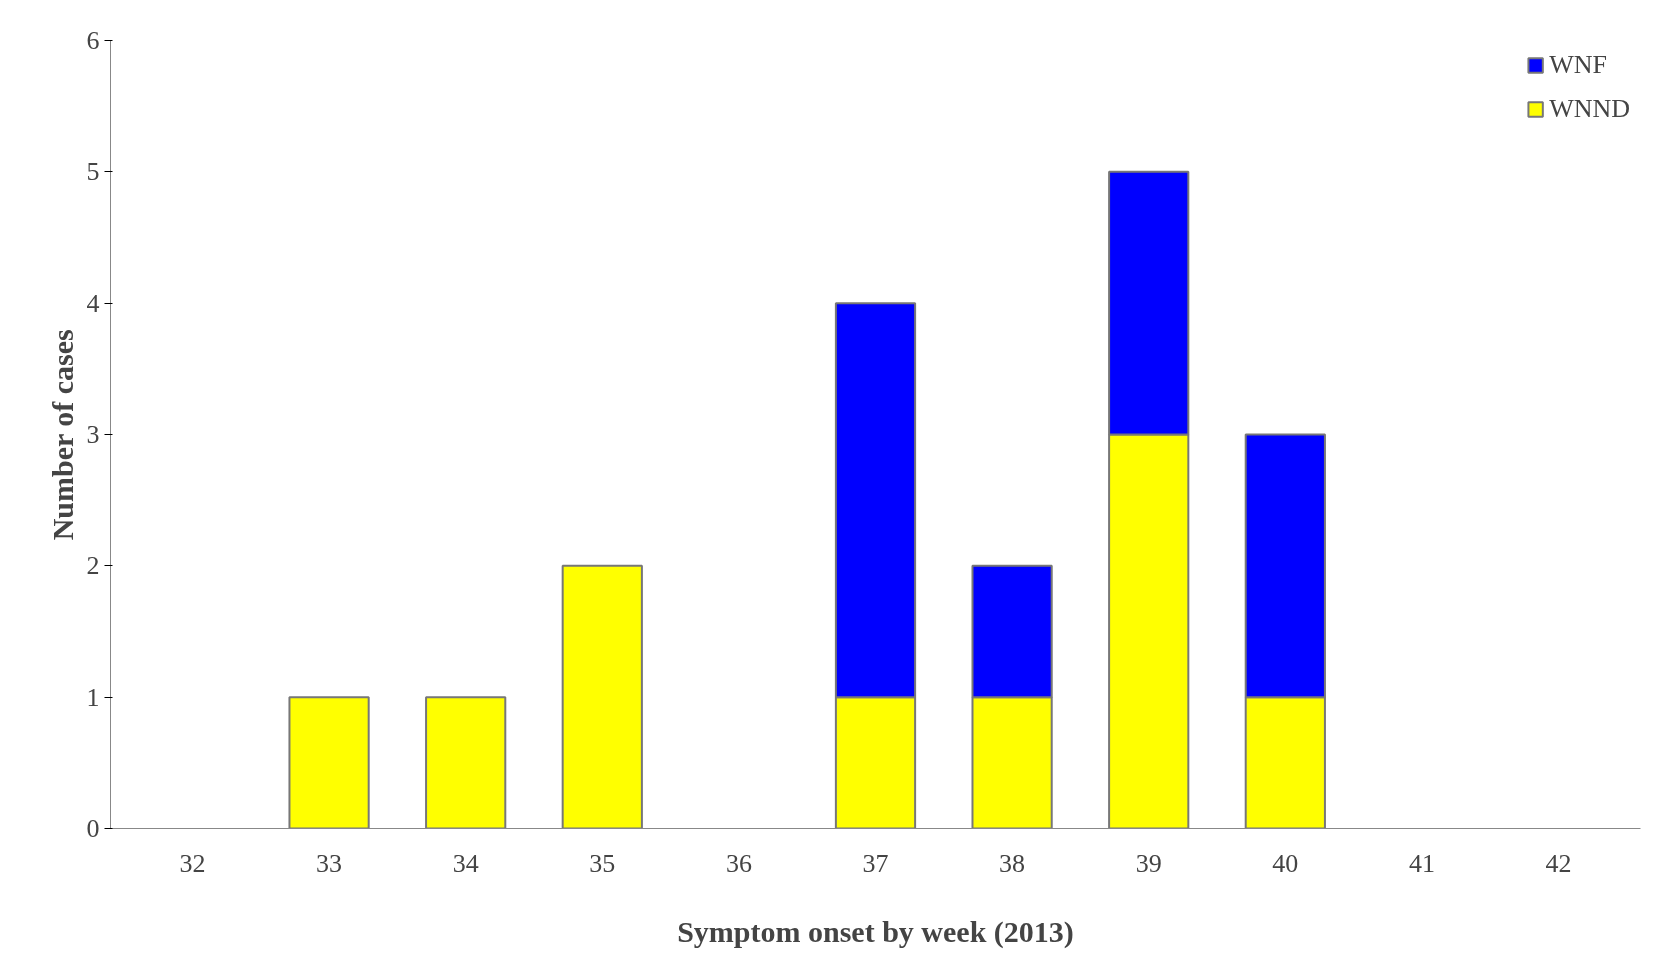 The width and height of the screenshot is (1677, 960). What do you see at coordinates (875, 931) in the screenshot?
I see `x-axis-title: Symptom onset by week (2013)` at bounding box center [875, 931].